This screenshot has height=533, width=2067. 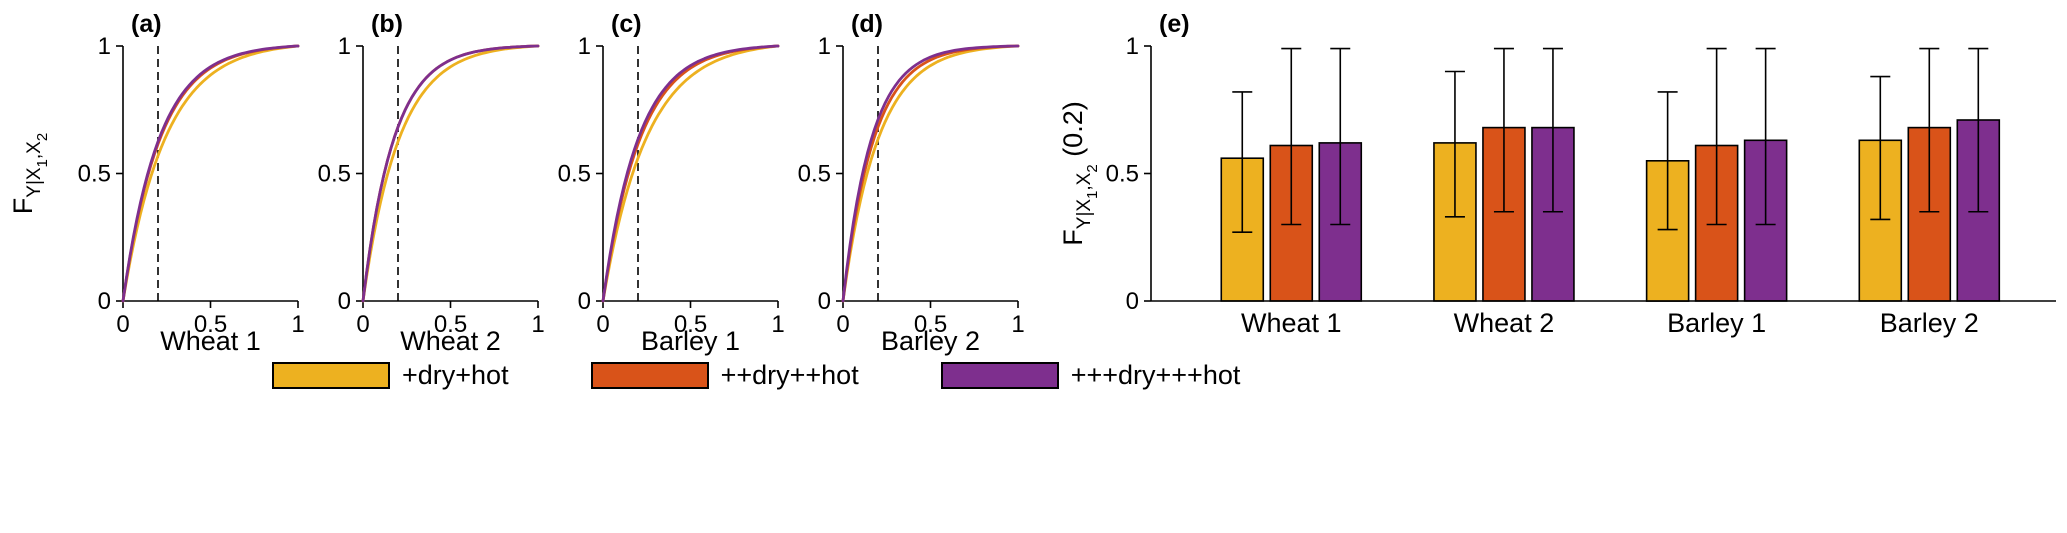 I want to click on panel-letter: (c), so click(x=626, y=24).